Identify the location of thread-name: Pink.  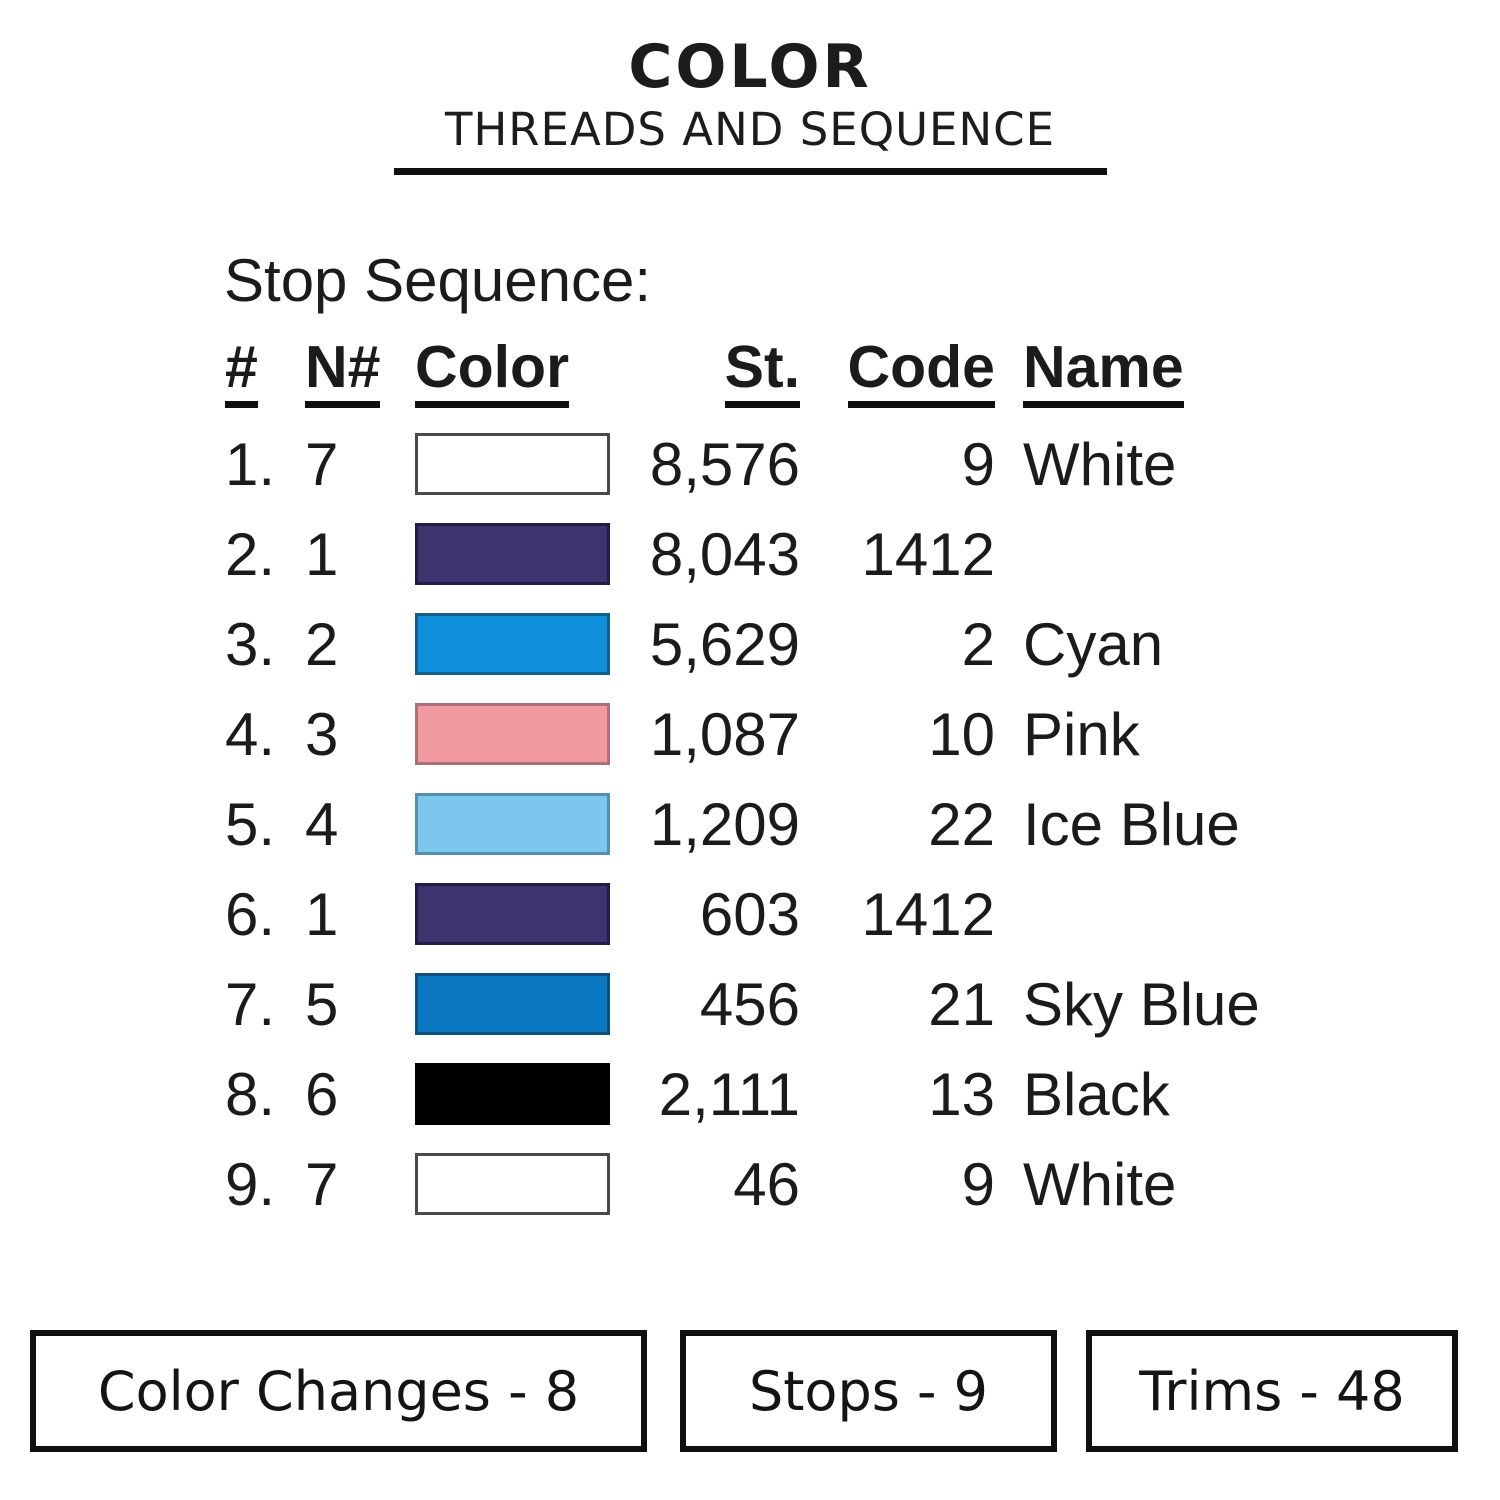
(1081, 734).